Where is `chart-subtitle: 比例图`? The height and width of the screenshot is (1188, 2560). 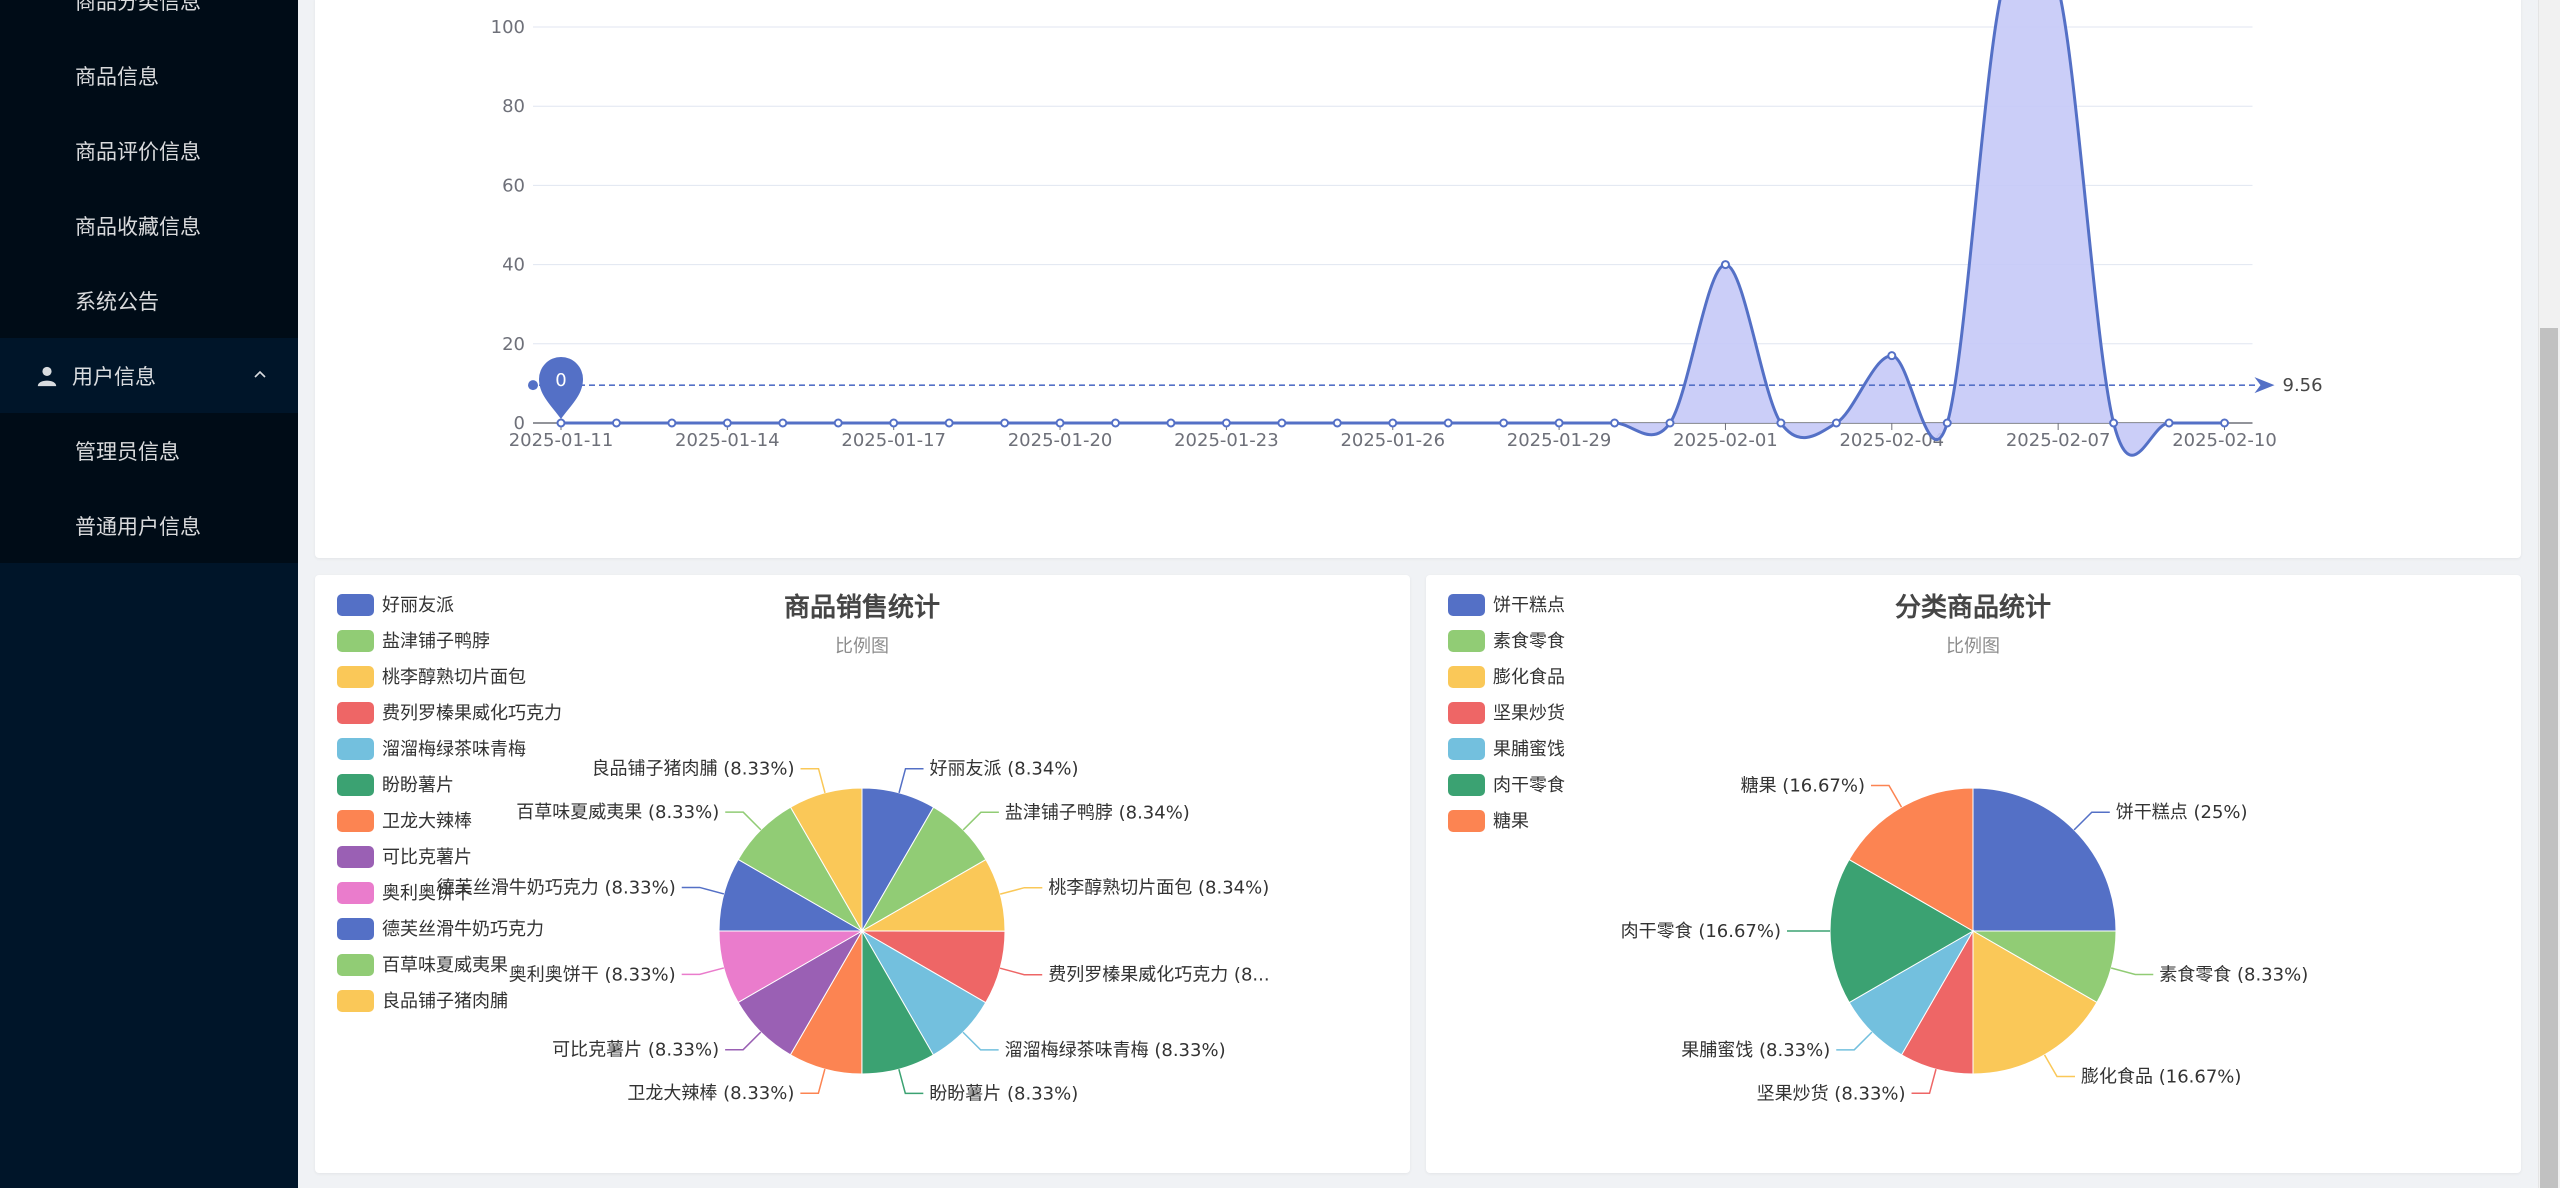 chart-subtitle: 比例图 is located at coordinates (1973, 646).